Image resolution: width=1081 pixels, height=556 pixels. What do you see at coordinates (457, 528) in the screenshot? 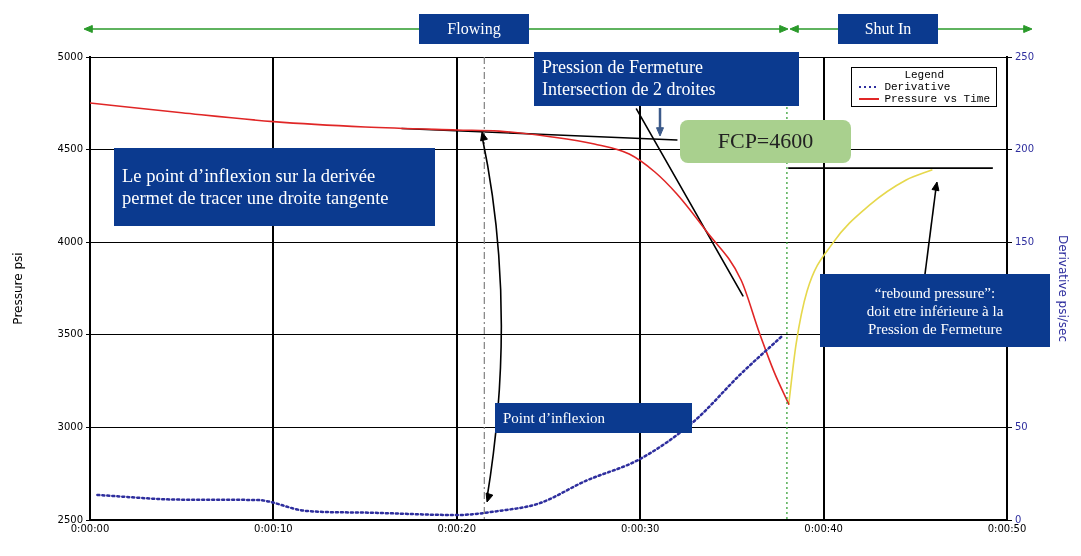
I see `x-tick-label: 0:00:20` at bounding box center [457, 528].